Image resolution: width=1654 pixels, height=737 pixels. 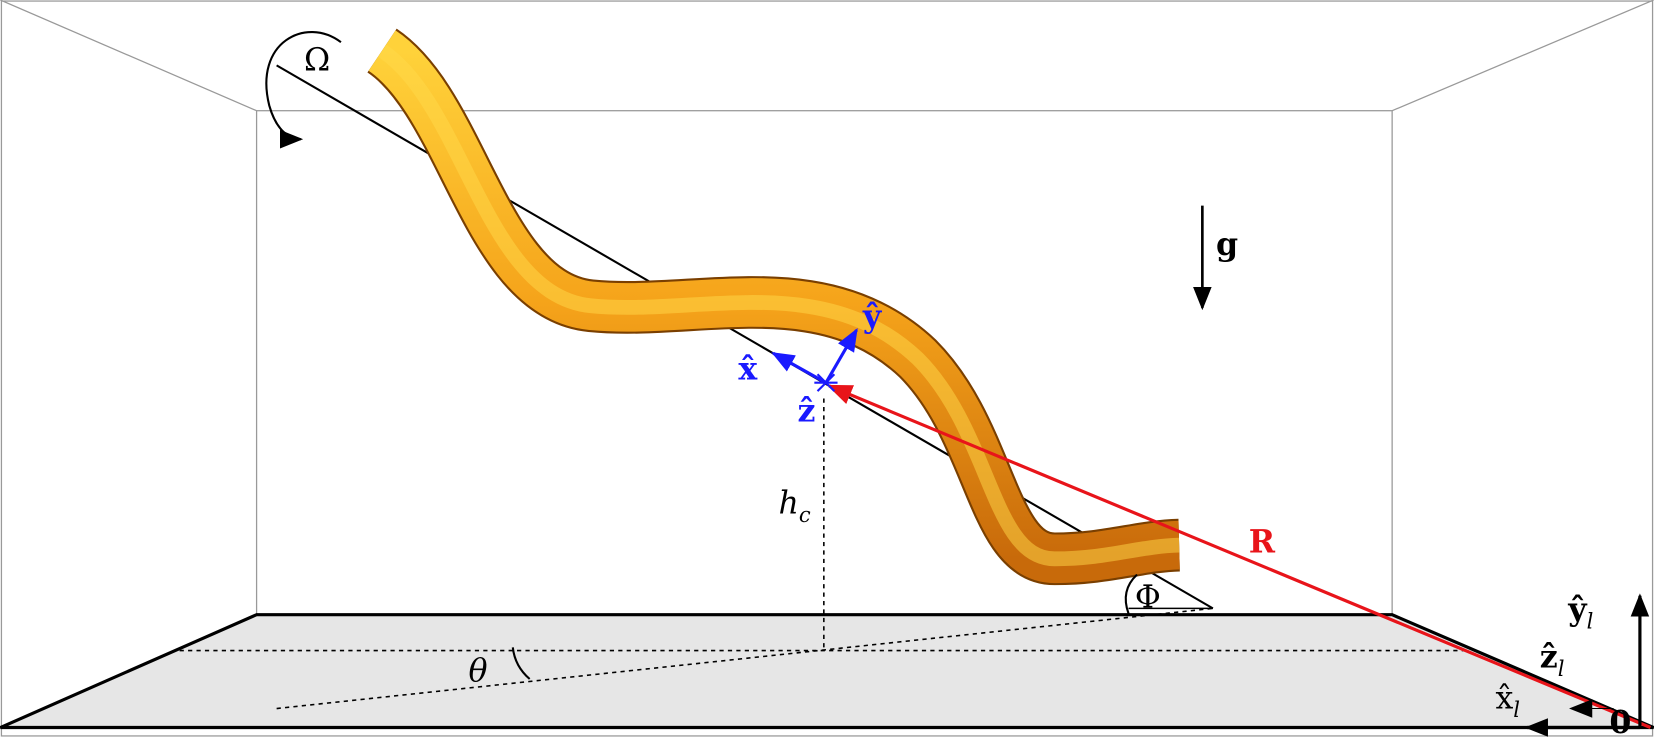 What do you see at coordinates (1262, 541) in the screenshot?
I see `r-label: R` at bounding box center [1262, 541].